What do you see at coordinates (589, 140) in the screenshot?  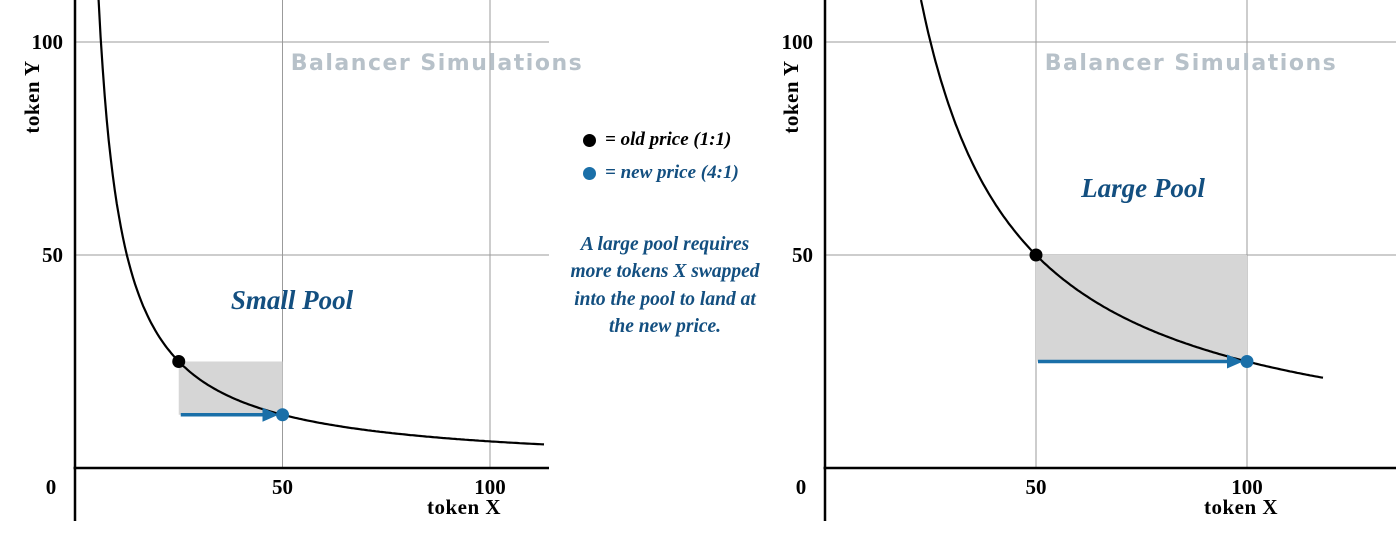 I see `old-price-dot-icon` at bounding box center [589, 140].